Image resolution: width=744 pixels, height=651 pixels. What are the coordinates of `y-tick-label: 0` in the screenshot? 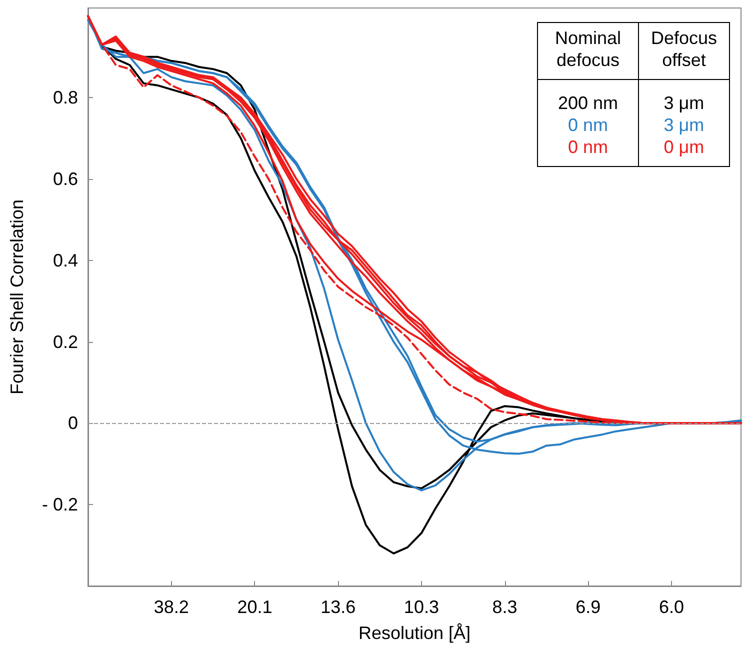 It's located at (73, 423).